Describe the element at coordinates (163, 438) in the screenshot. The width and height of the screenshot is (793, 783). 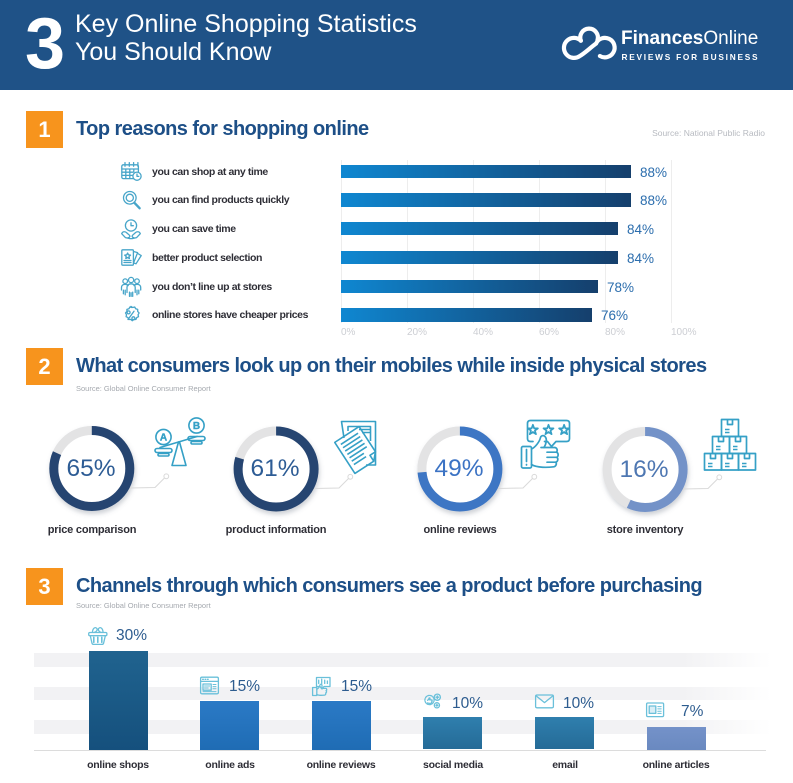
I see `svg-text: A` at that location.